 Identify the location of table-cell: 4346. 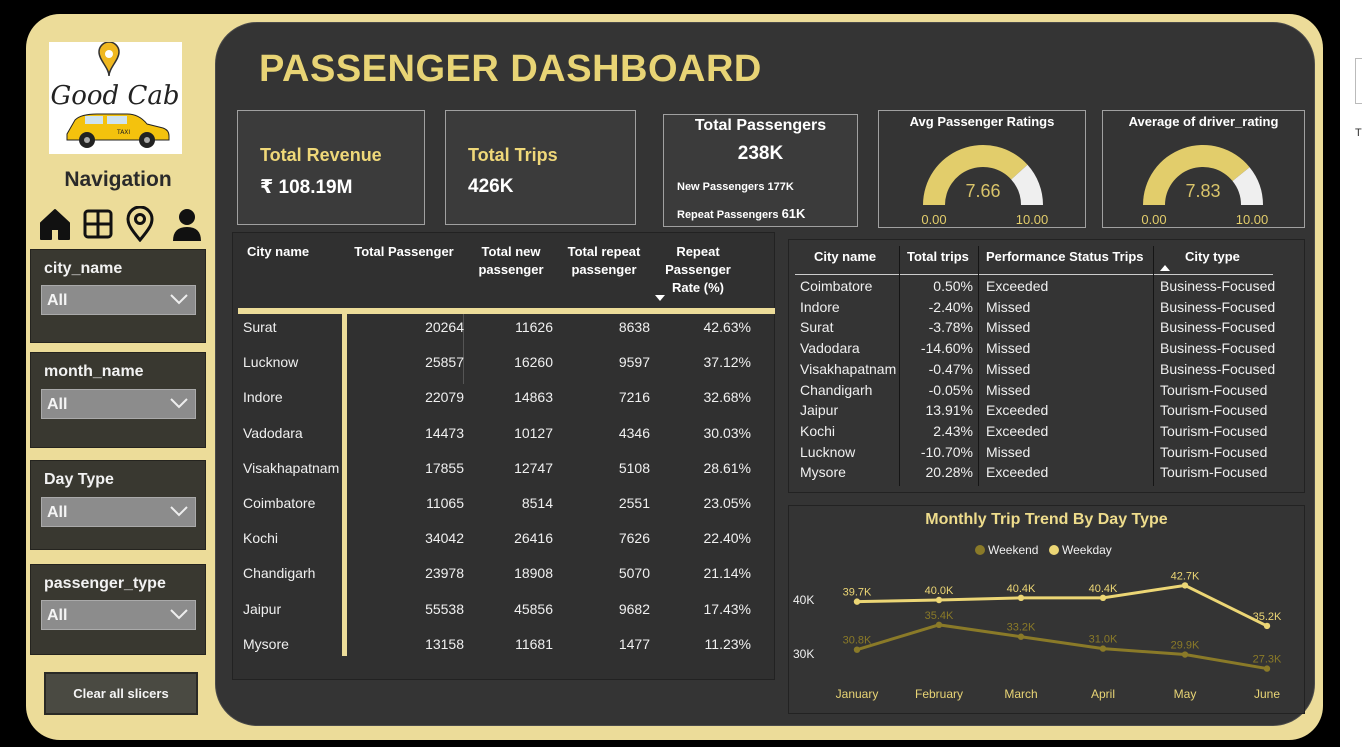
(634, 432).